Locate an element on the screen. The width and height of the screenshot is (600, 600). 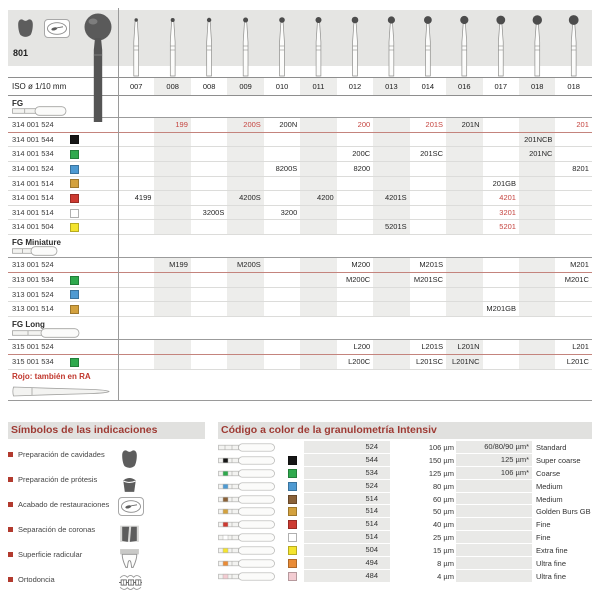
catalog-cell: 4200S is located at coordinates (245, 198).